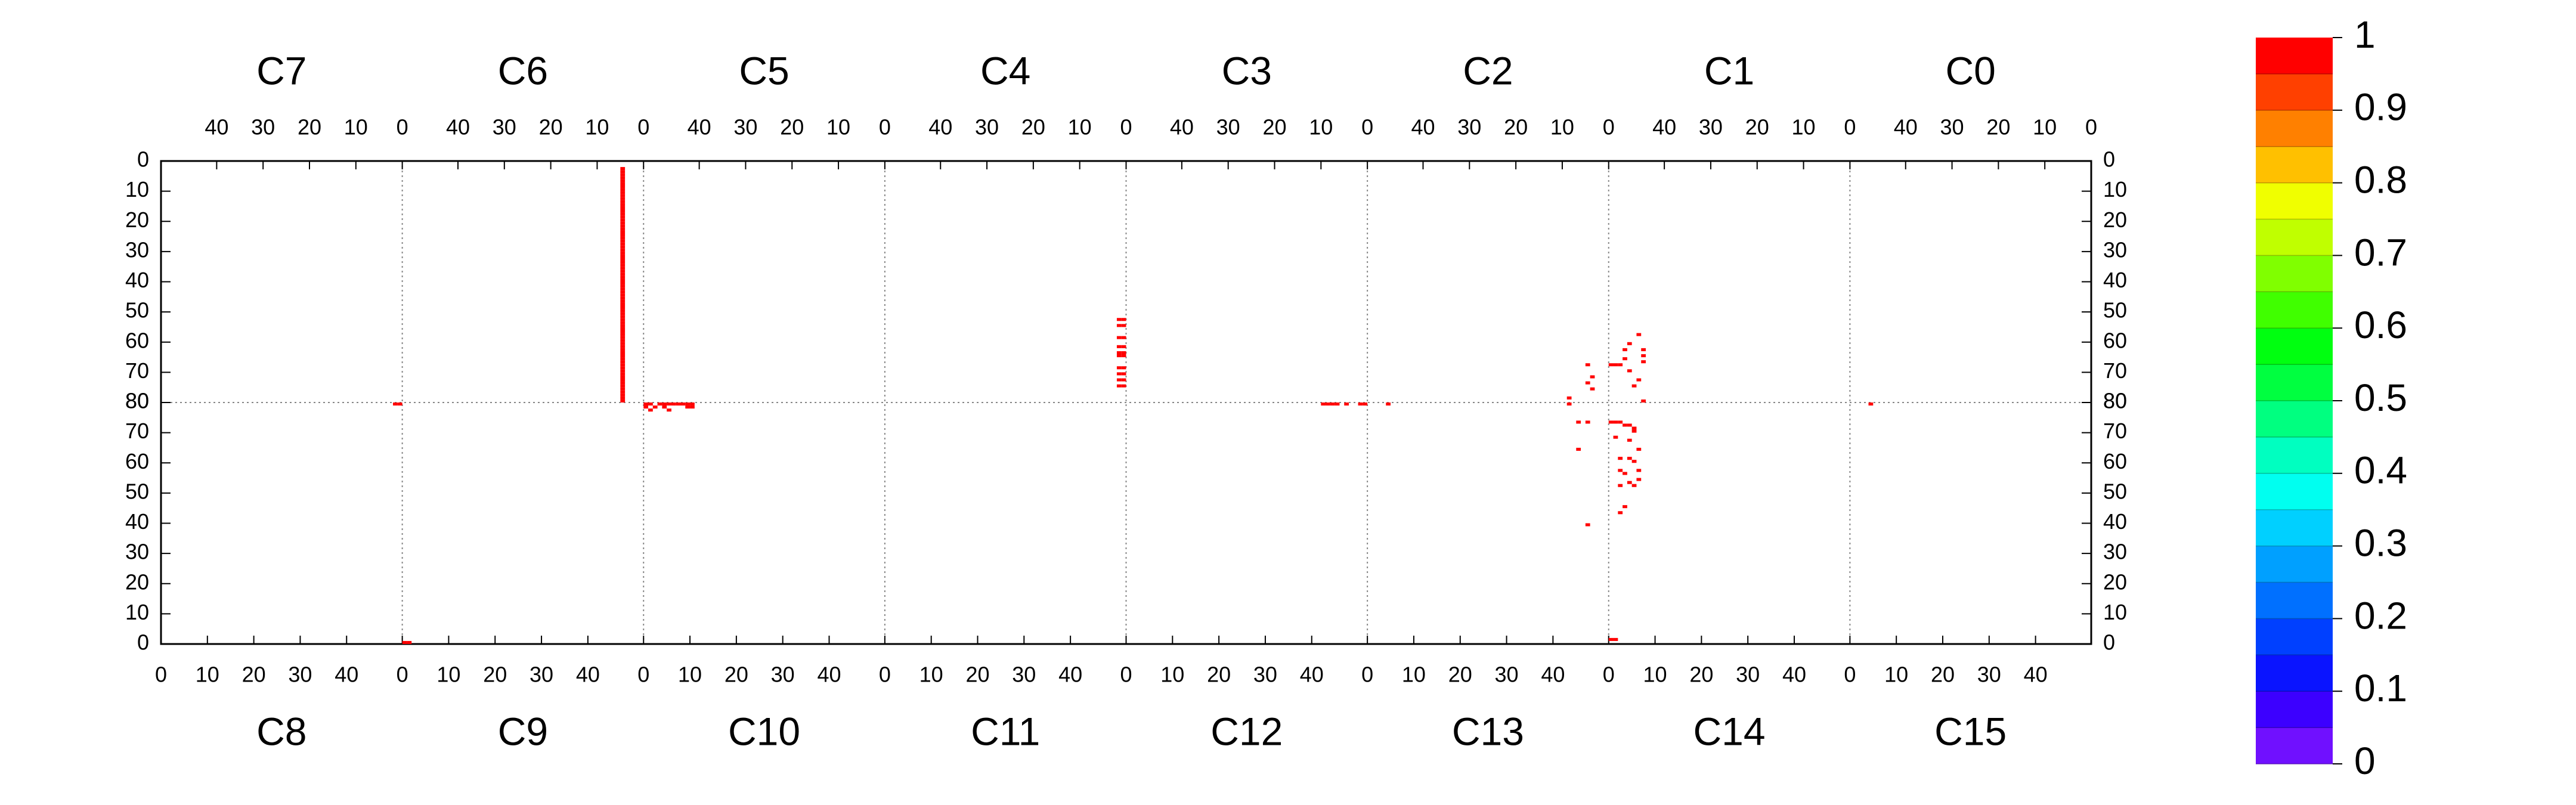 This screenshot has height=805, width=2576. What do you see at coordinates (764, 731) in the screenshot?
I see `panel-title: C10` at bounding box center [764, 731].